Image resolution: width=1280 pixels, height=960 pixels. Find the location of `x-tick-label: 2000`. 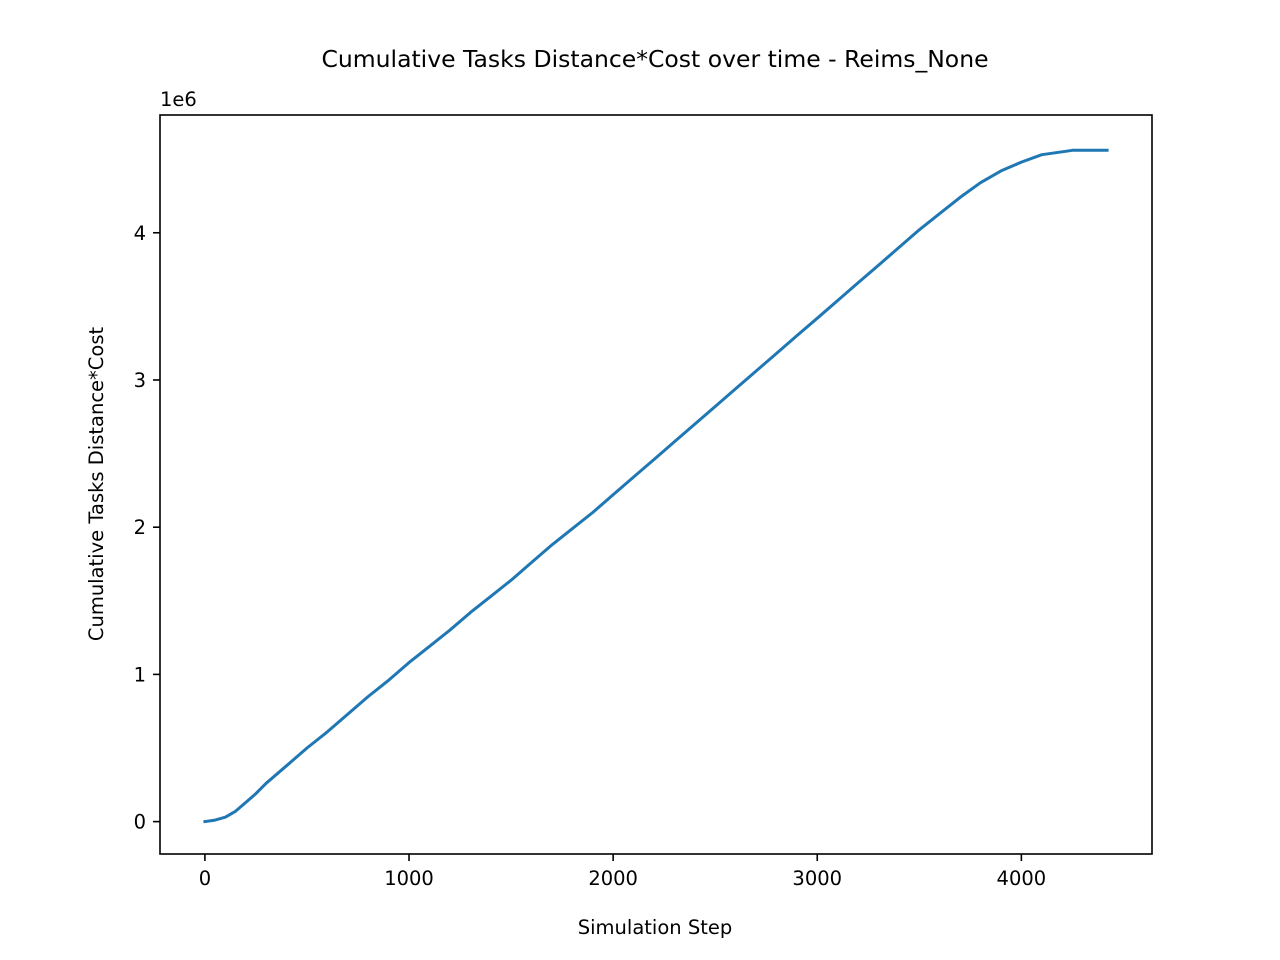

x-tick-label: 2000 is located at coordinates (613, 878).